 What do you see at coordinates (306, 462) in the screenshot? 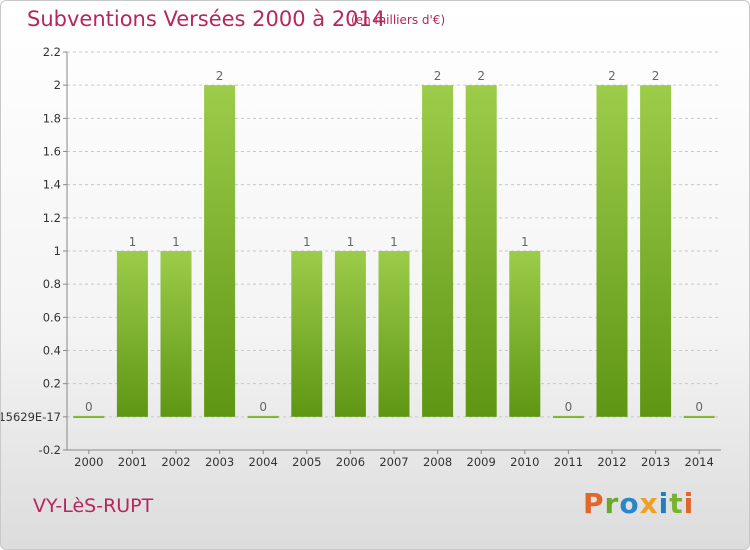
I see `x-tick-label: 2005` at bounding box center [306, 462].